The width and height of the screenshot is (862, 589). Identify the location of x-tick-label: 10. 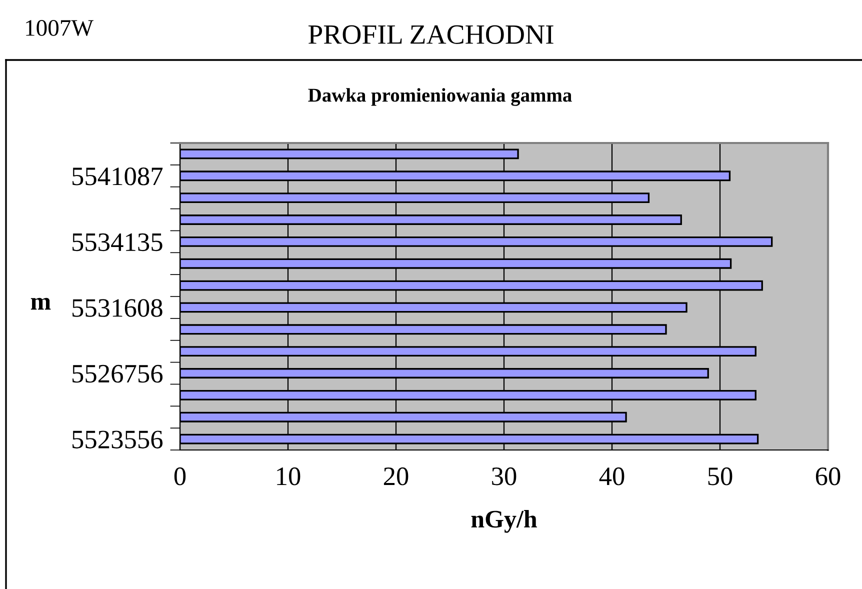
(288, 476).